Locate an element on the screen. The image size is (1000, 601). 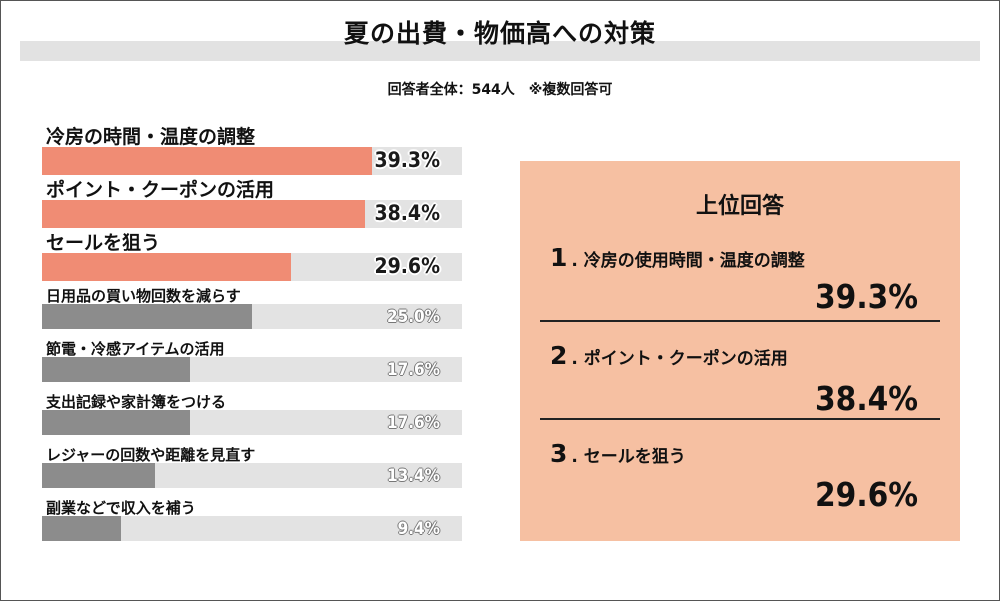
title-band is located at coordinates (500, 51).